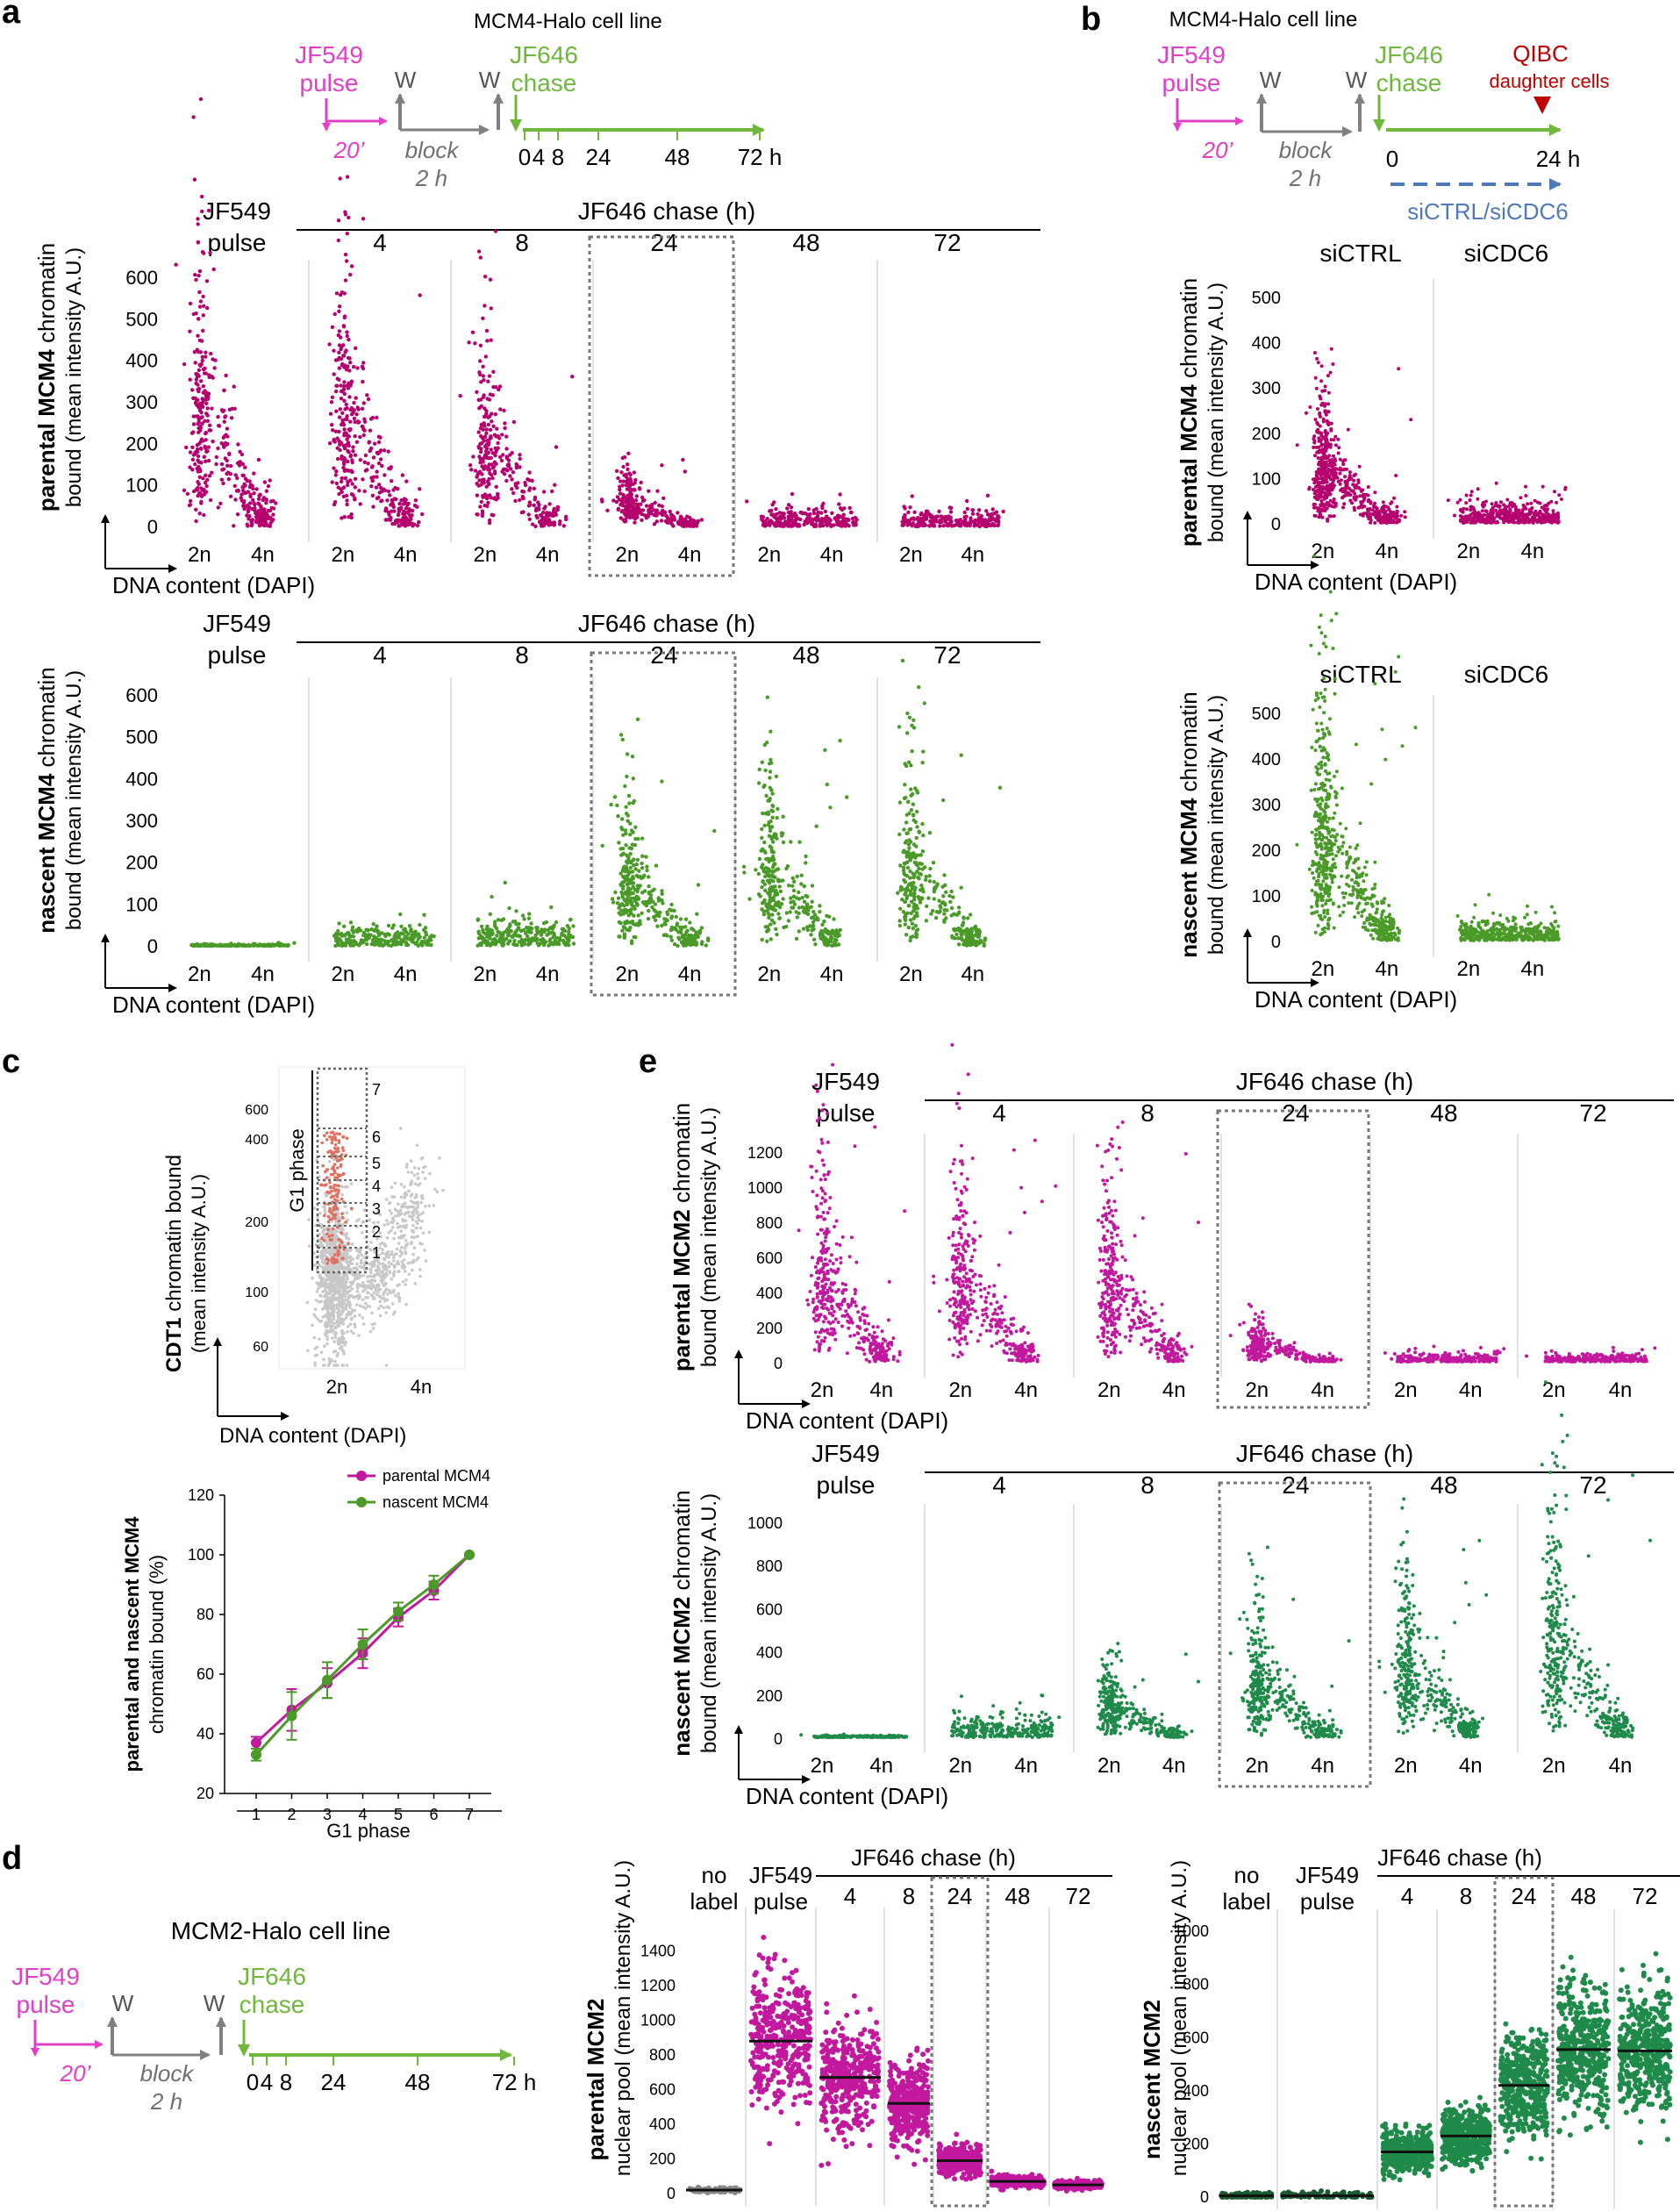  I want to click on sirna-label: siCTRL/siCDC6, so click(1487, 211).